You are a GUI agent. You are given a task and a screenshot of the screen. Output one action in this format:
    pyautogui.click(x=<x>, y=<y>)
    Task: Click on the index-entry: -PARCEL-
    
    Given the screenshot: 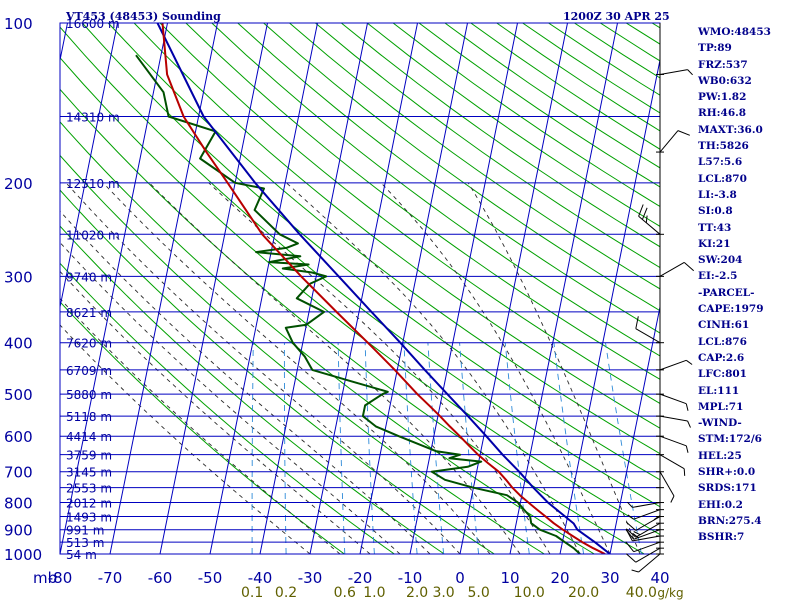 What is the action you would take?
    pyautogui.click(x=726, y=292)
    